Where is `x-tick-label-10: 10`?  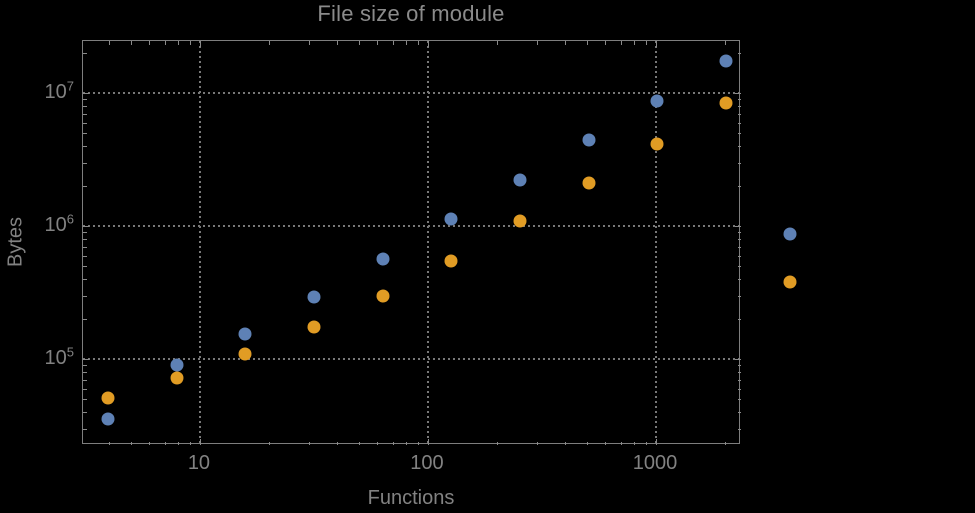
x-tick-label-10: 10 is located at coordinates (199, 463).